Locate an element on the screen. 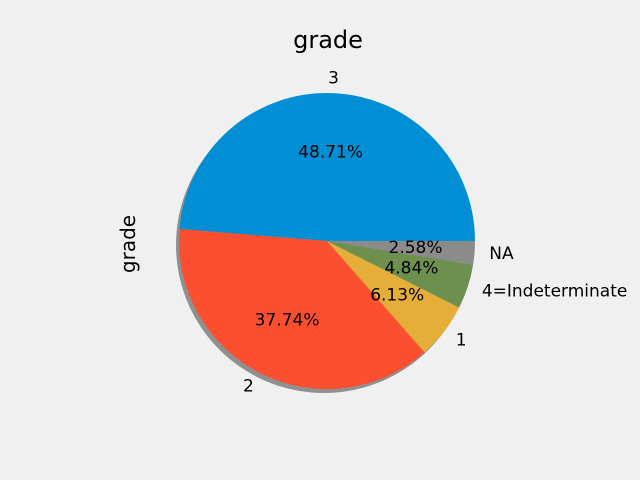 Image resolution: width=640 pixels, height=480 pixels. slice-percent-label: 48.71% is located at coordinates (330, 152).